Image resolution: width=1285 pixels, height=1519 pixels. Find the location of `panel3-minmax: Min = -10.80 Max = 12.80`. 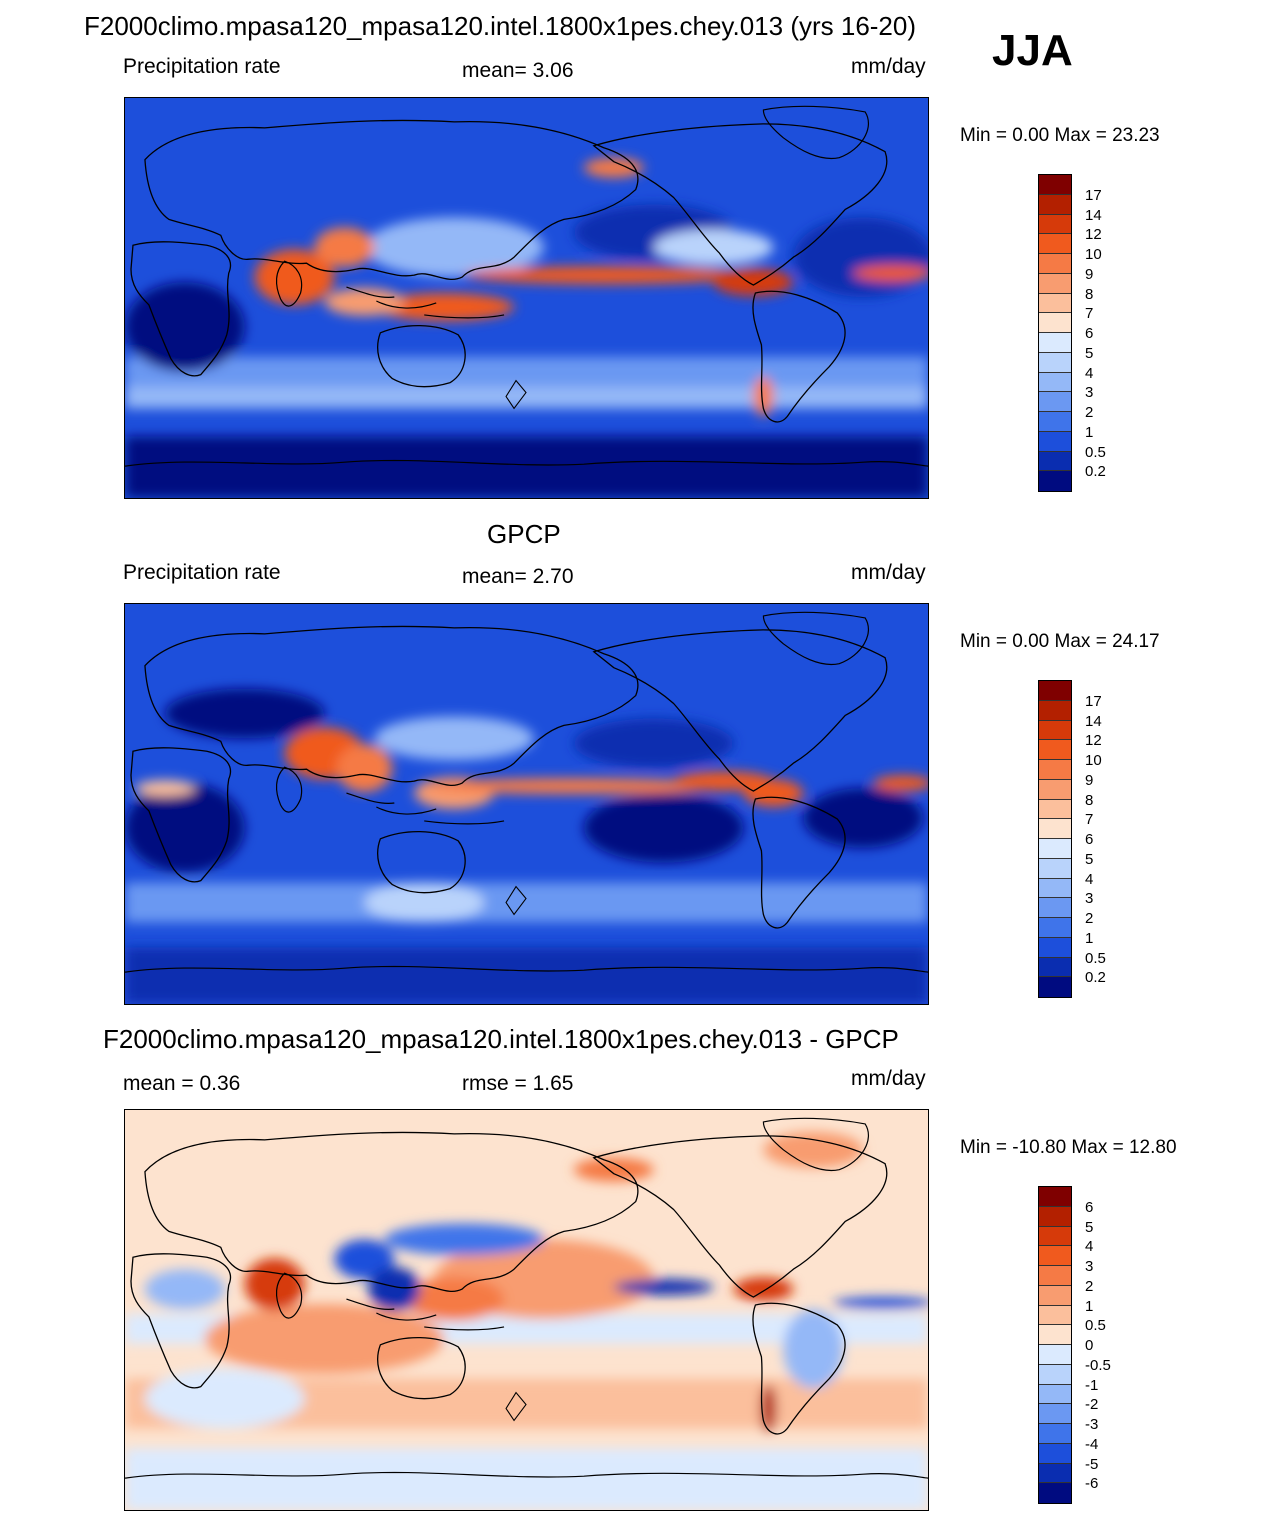

panel3-minmax: Min = -10.80 Max = 12.80 is located at coordinates (1068, 1147).